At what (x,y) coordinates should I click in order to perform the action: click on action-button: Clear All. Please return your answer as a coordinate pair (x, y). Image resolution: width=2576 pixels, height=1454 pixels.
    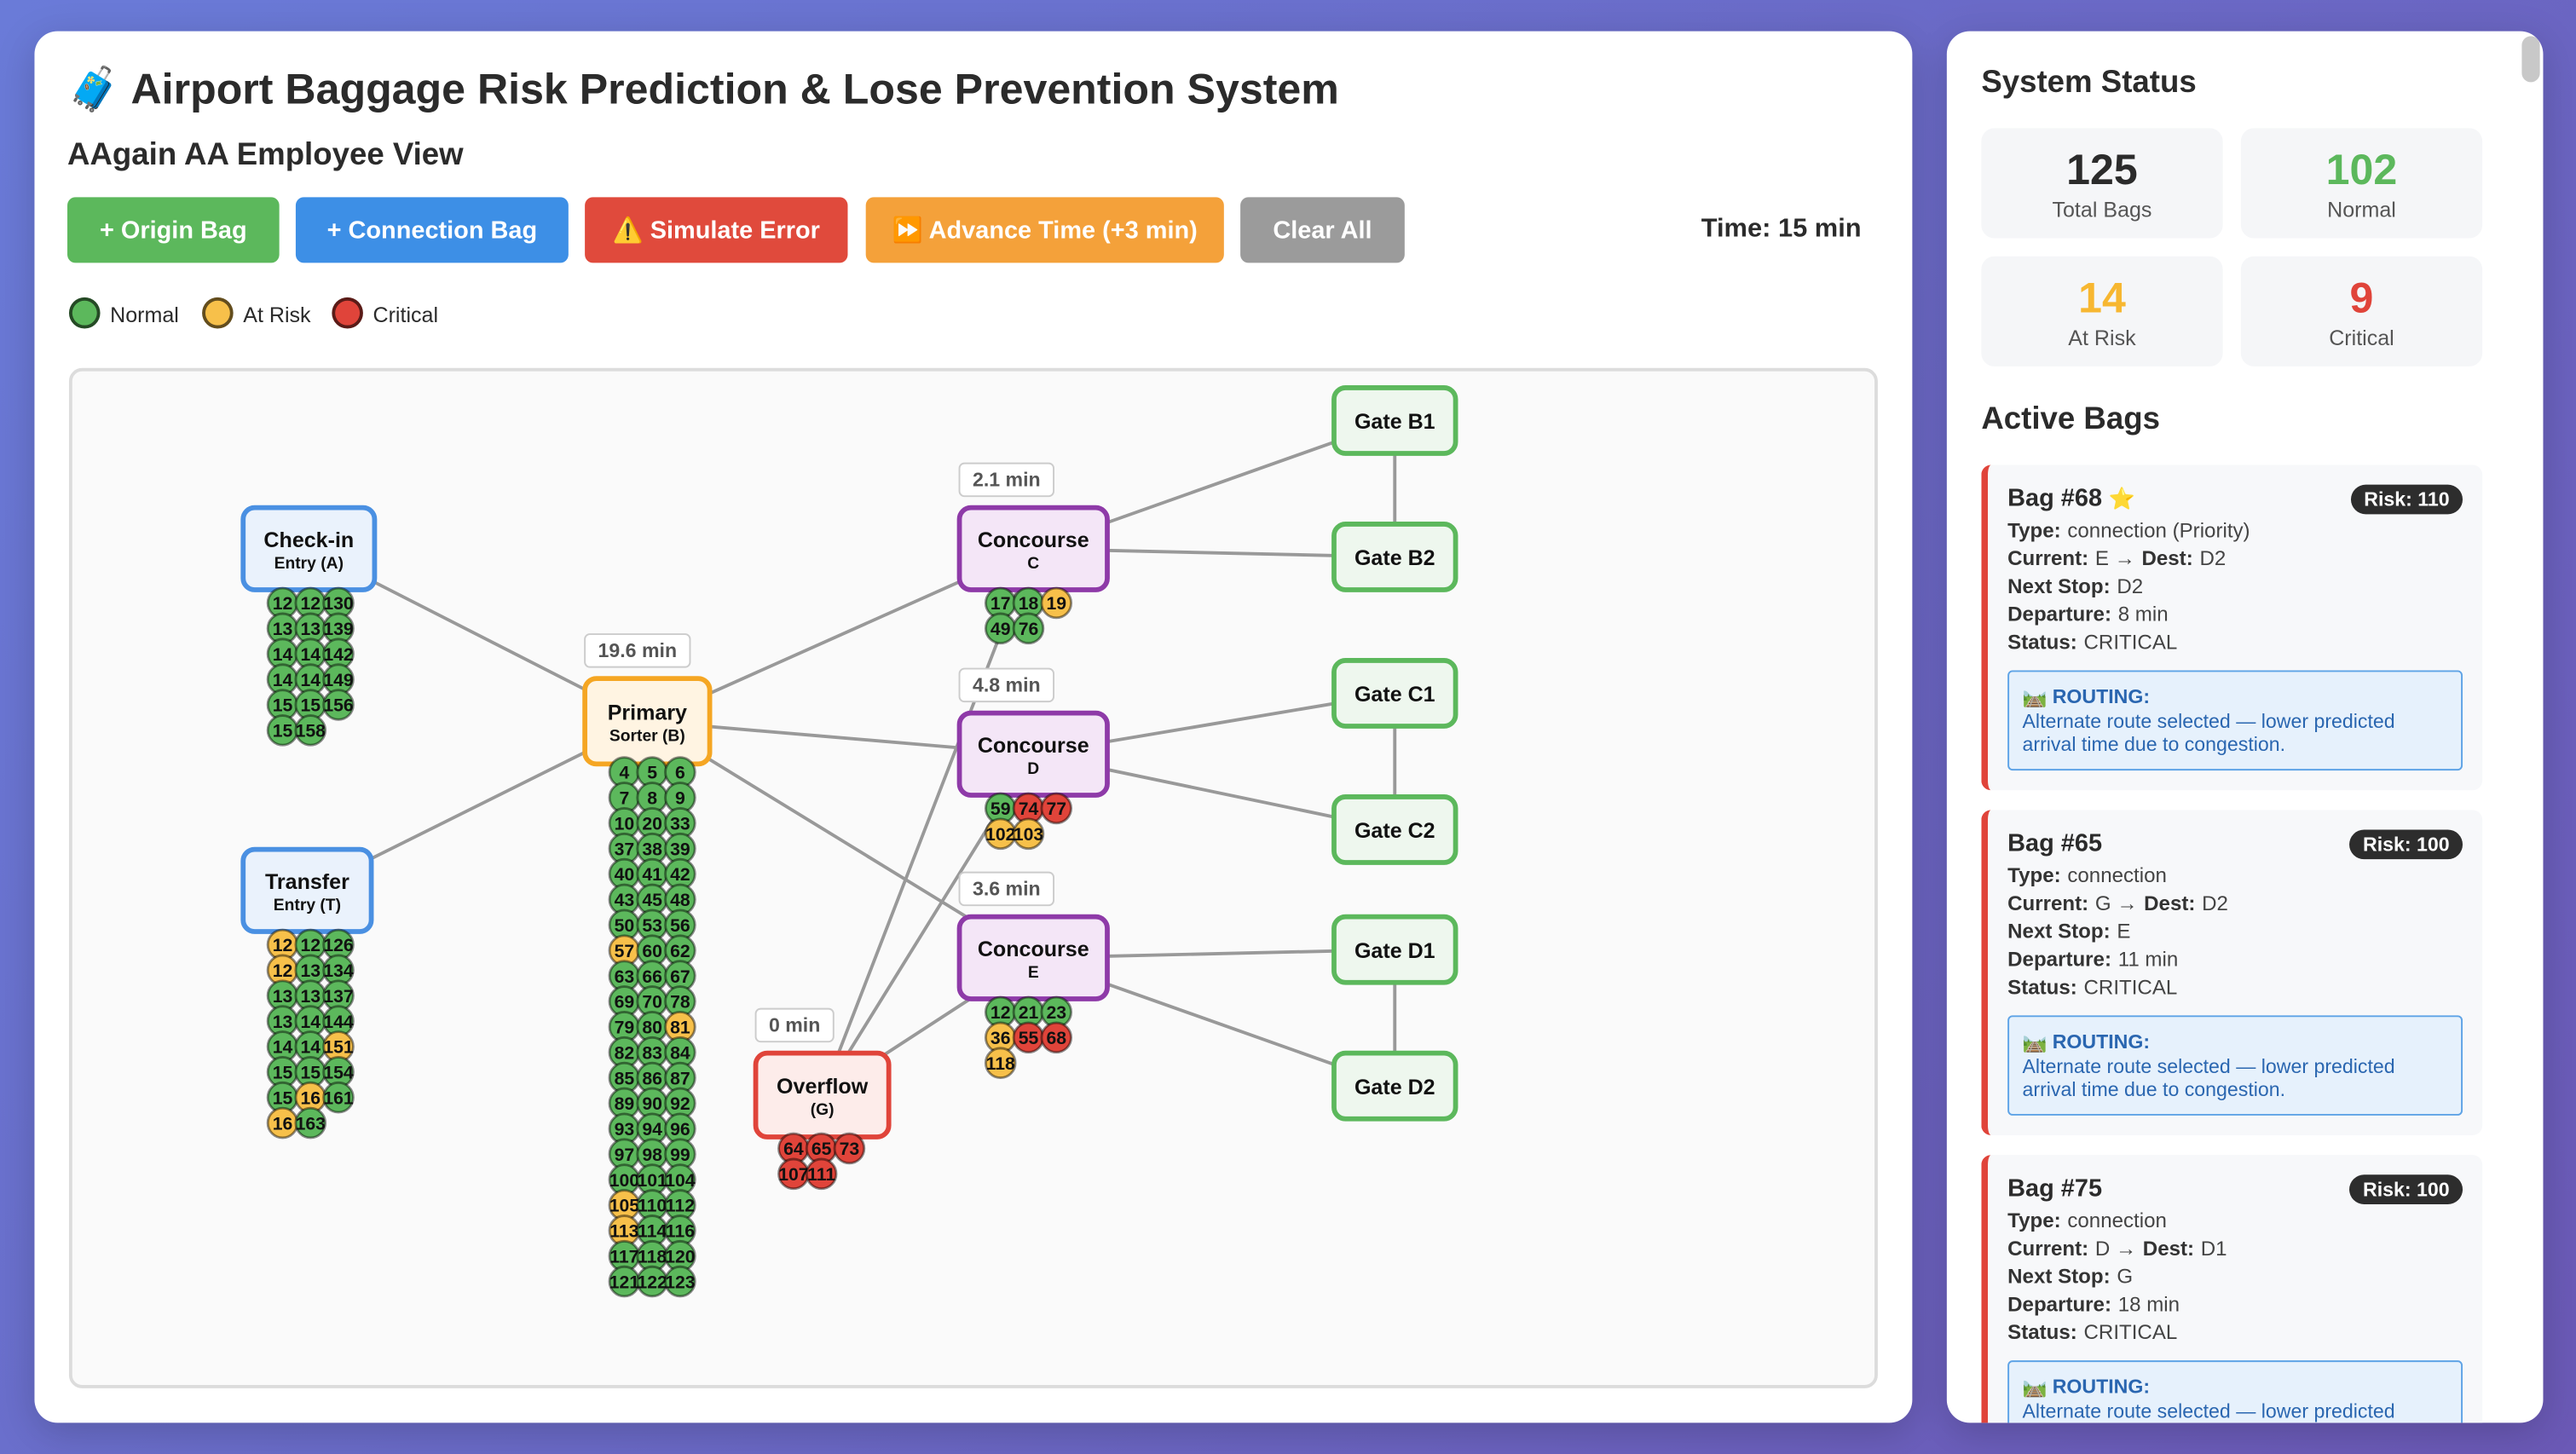
    Looking at the image, I should click on (1322, 230).